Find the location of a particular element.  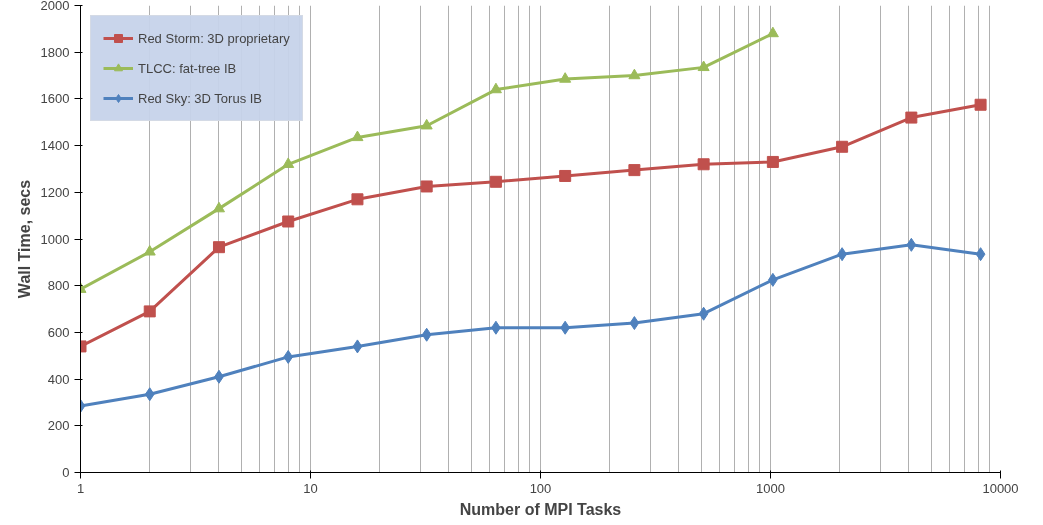

y-tick-label: 1400 is located at coordinates (55, 146).